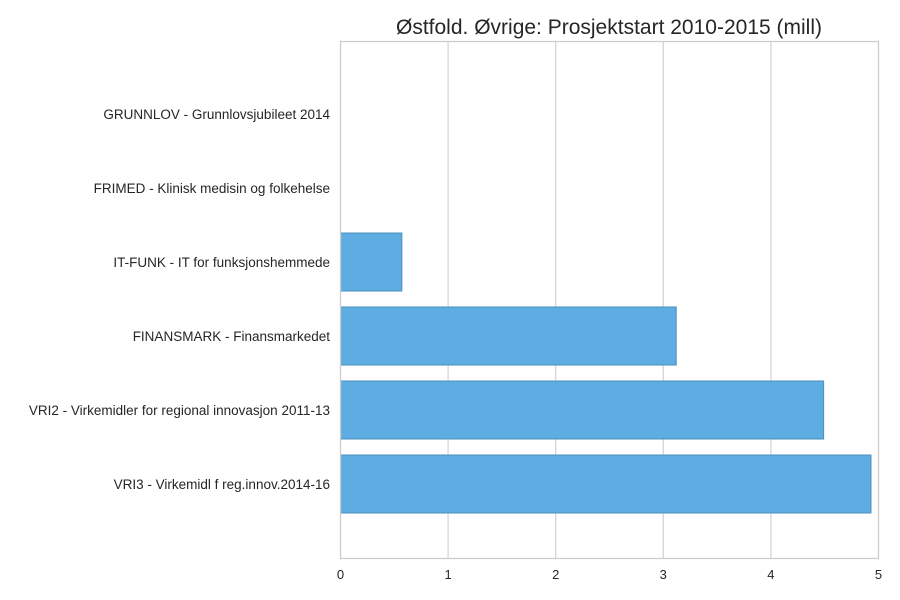 This screenshot has height=600, width=900. Describe the element at coordinates (216, 114) in the screenshot. I see `category-label: GRUNNLOV - Grunnlovsjubileet 2014` at that location.